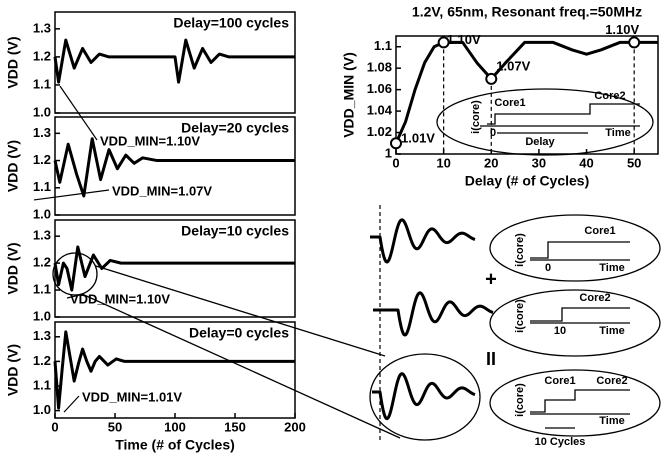  What do you see at coordinates (560, 442) in the screenshot?
I see `inset-label: 10 Cycles` at bounding box center [560, 442].